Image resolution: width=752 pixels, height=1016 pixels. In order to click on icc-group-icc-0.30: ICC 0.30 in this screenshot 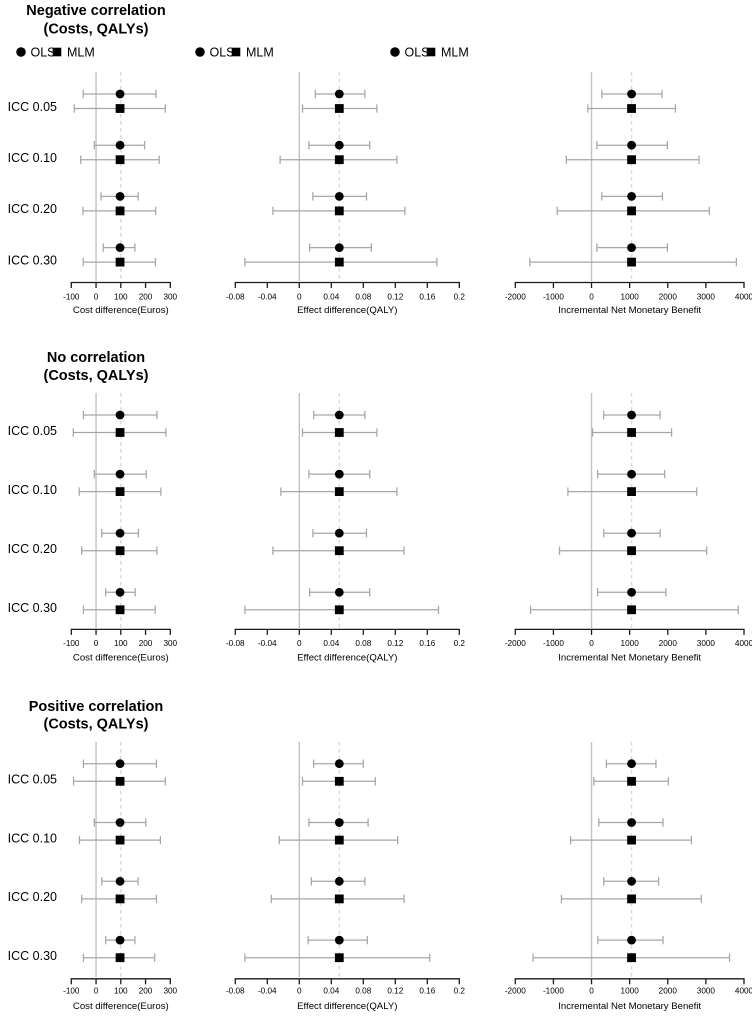, I will do `click(82, 601)`.